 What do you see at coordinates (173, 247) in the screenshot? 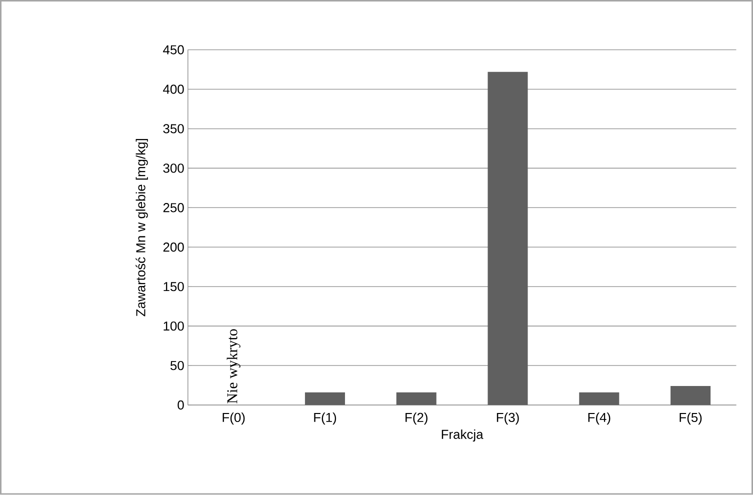
I see `y-tick-label: 200` at bounding box center [173, 247].